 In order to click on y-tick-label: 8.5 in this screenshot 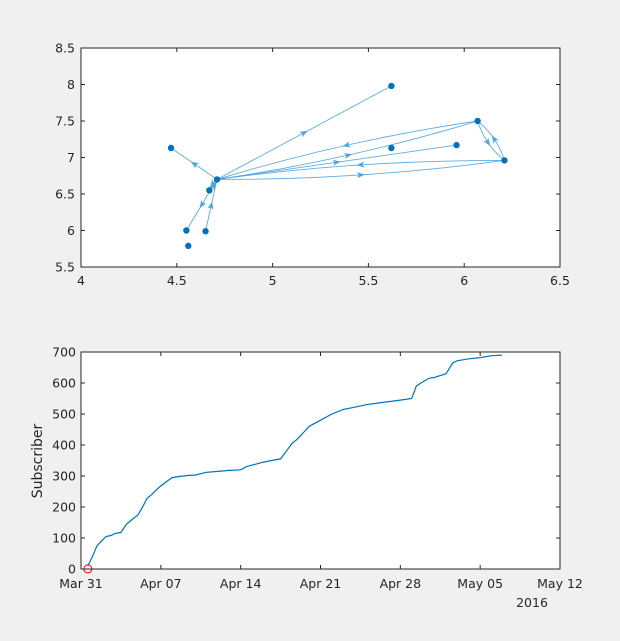, I will do `click(65, 48)`.